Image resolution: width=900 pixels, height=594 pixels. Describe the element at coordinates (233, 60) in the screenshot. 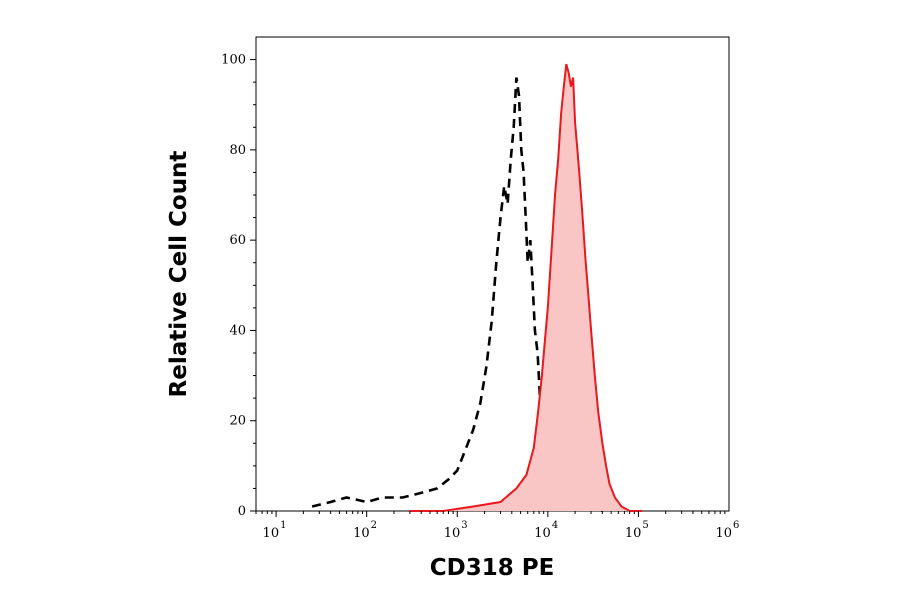

I see `y-tick-label: 100` at that location.